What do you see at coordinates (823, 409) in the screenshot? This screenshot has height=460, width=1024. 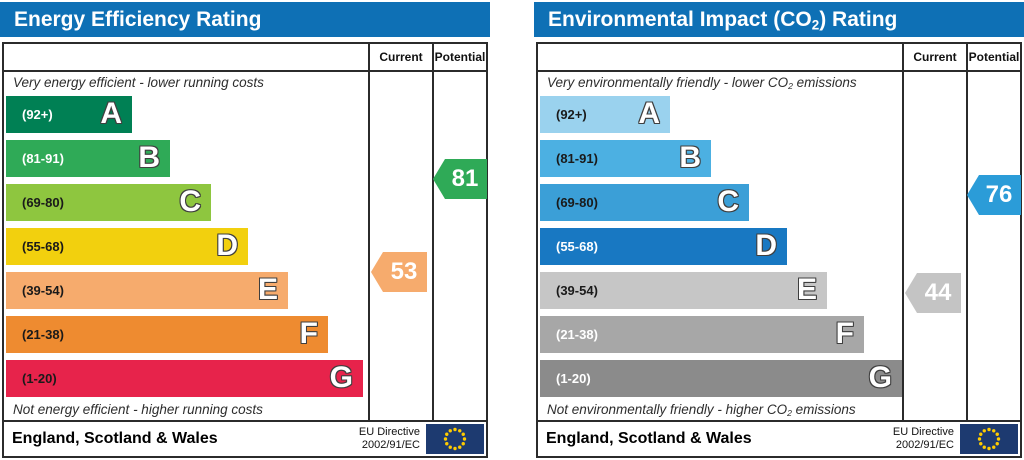 I see `bottom-caption-text-end: emissions` at bounding box center [823, 409].